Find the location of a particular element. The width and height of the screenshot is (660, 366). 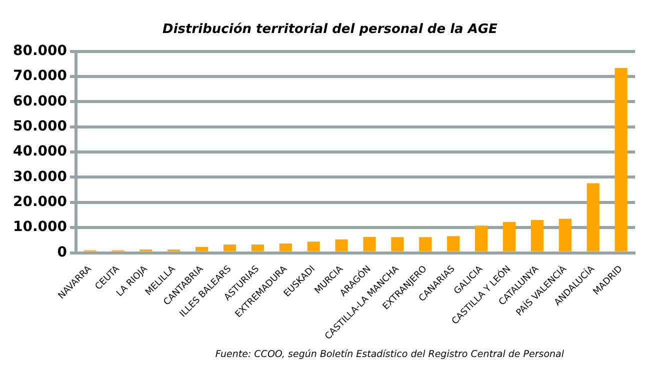

chart-title: Distribución territorial del personal de la AGE is located at coordinates (330, 29).